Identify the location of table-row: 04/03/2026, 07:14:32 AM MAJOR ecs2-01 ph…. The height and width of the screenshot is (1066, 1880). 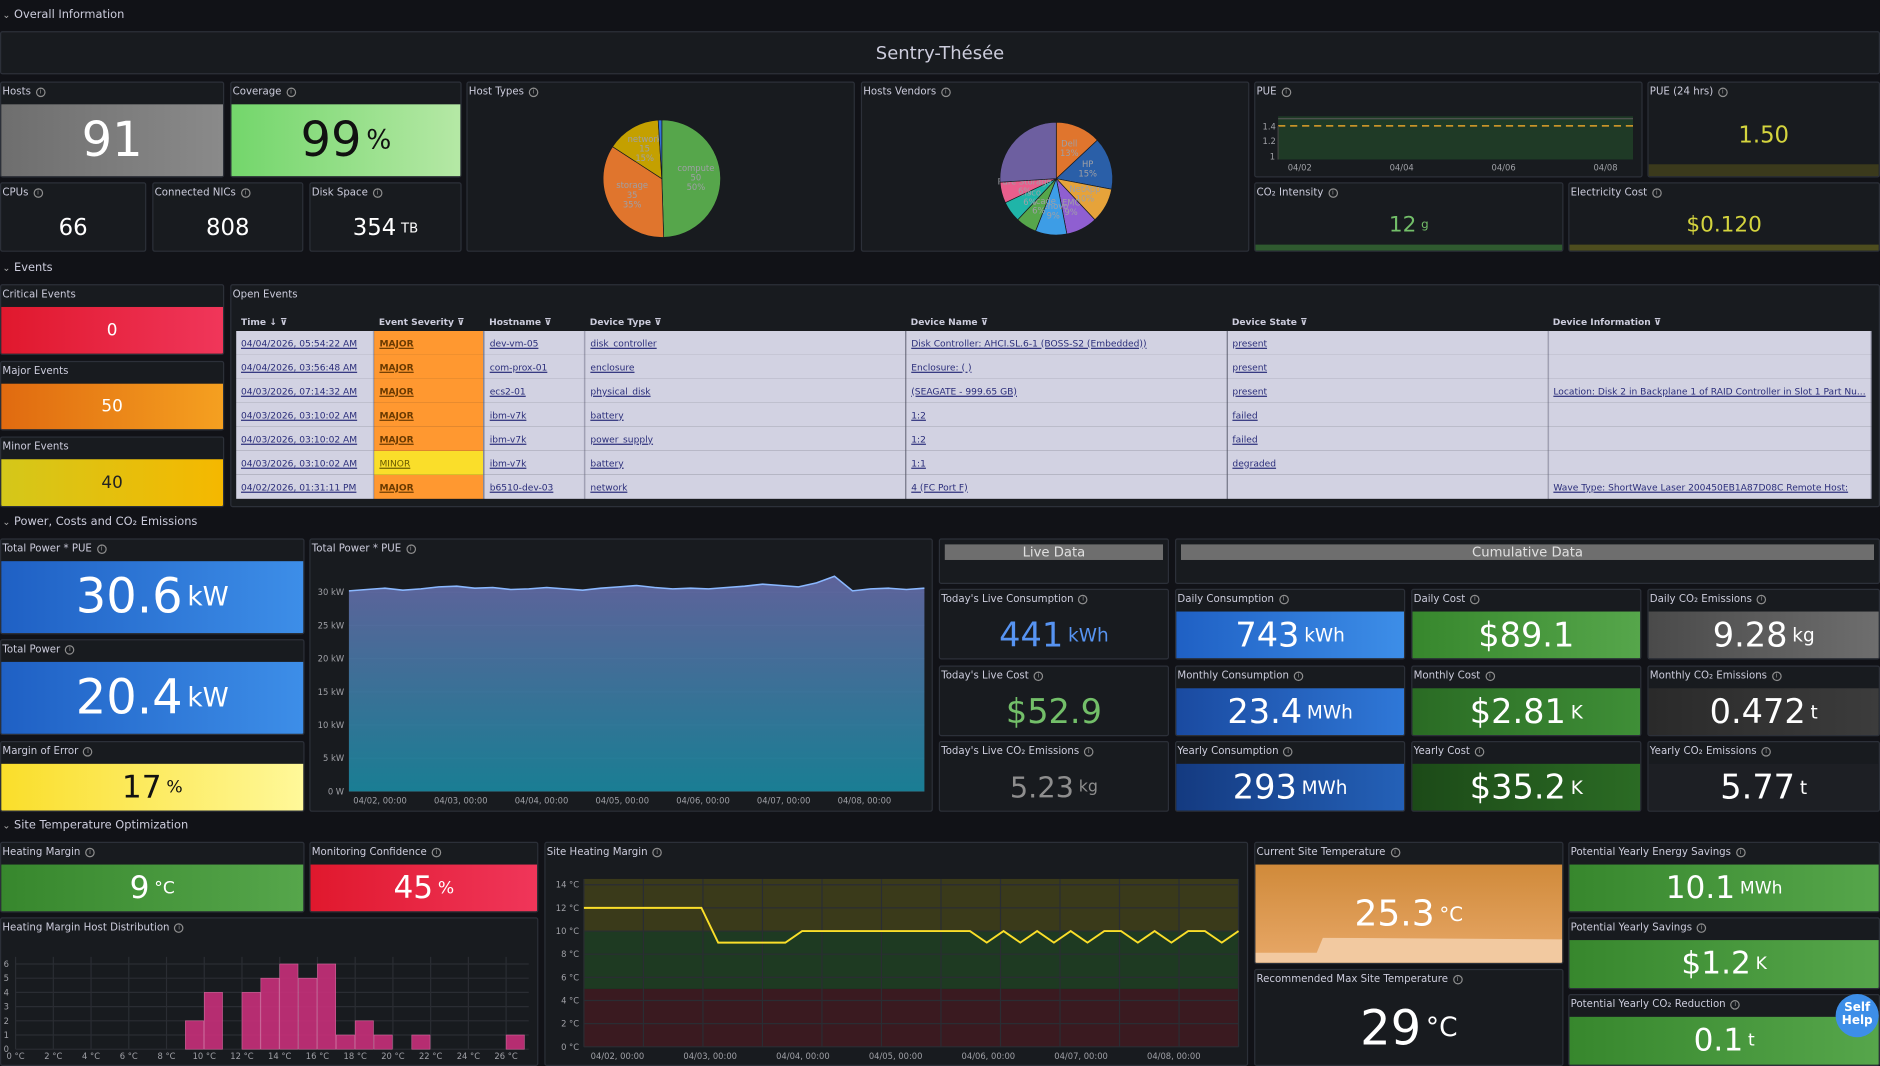
(1054, 390).